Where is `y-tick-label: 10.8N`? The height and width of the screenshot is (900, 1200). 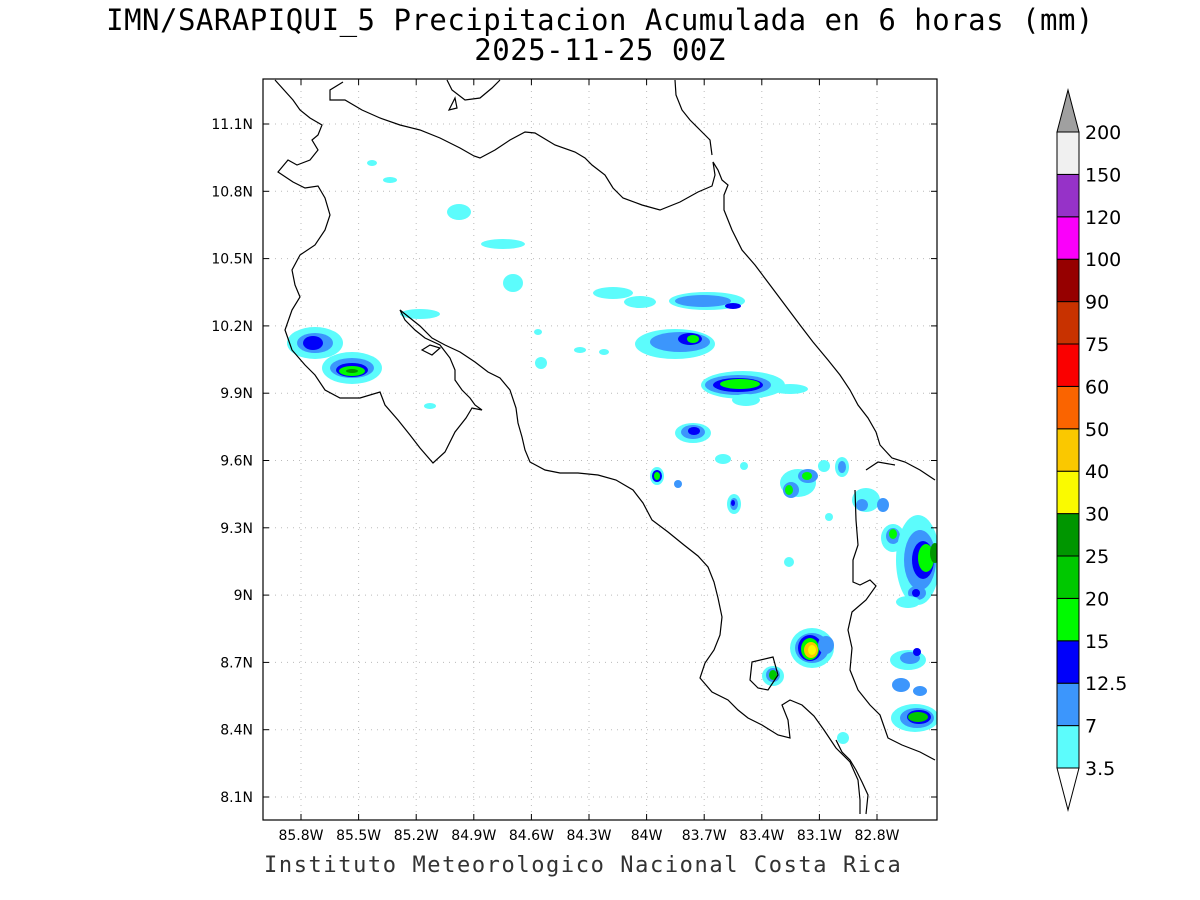 y-tick-label: 10.8N is located at coordinates (232, 192).